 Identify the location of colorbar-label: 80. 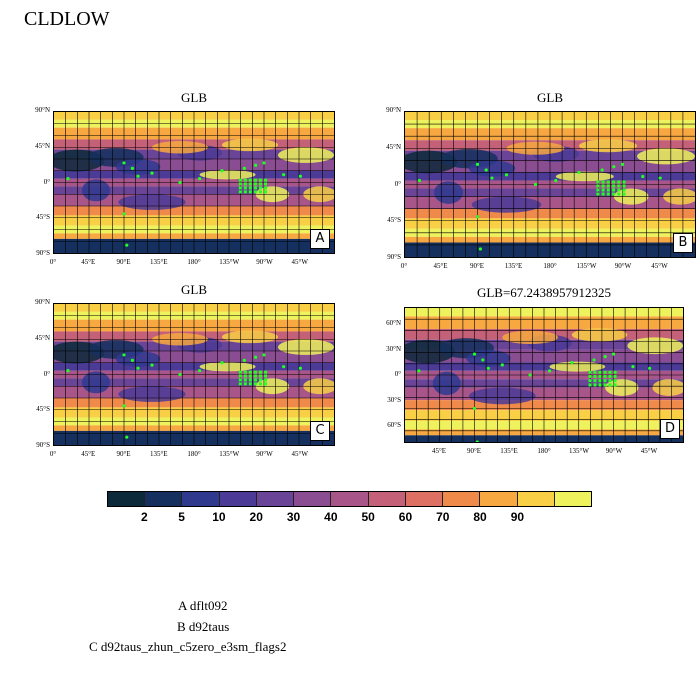
(480, 517).